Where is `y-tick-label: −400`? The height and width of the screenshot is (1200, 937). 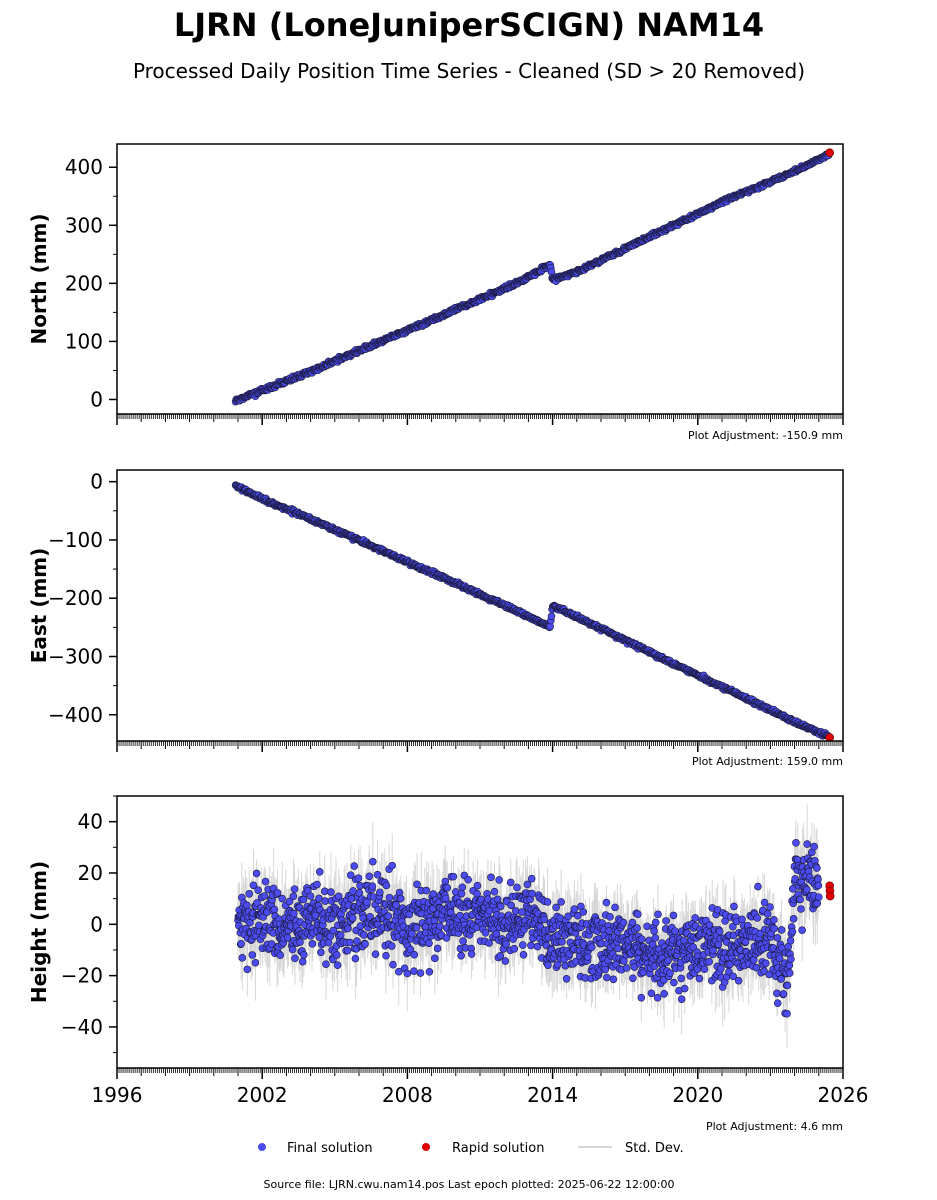 y-tick-label: −400 is located at coordinates (75, 715).